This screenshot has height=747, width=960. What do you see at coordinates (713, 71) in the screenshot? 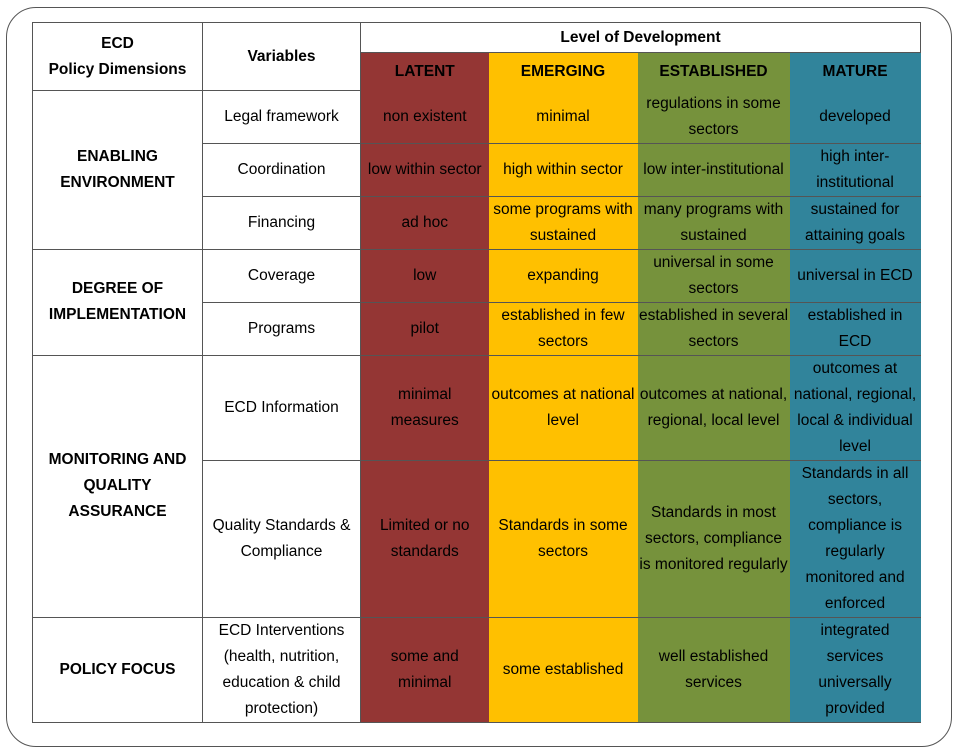
I see `level-established-header: ESTABLISHED` at bounding box center [713, 71].